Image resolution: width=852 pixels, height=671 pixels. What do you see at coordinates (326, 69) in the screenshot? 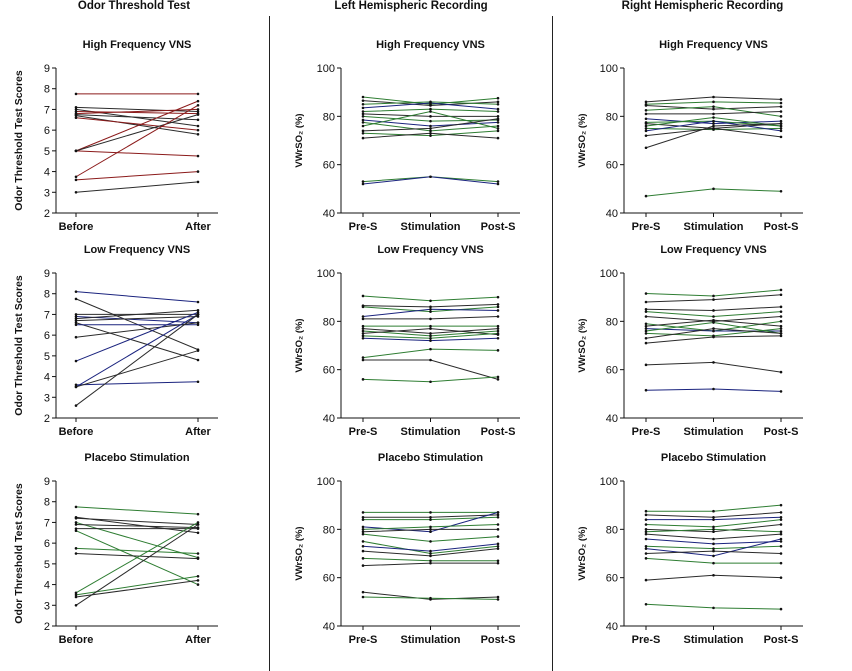
I see `y-tick-label: 100` at bounding box center [326, 69].